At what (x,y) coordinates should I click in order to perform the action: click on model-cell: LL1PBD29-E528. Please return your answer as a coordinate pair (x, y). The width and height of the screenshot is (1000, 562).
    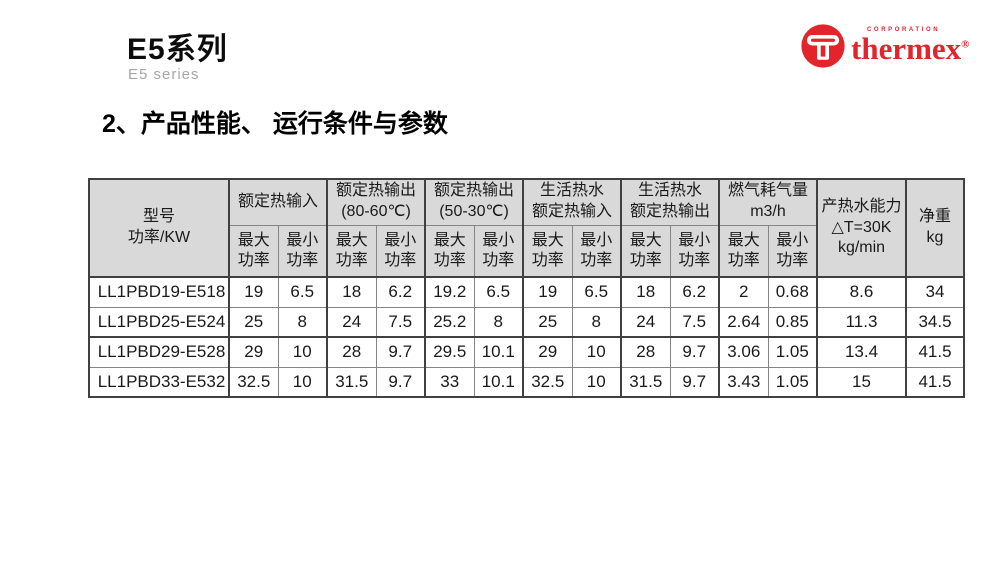
    Looking at the image, I should click on (159, 352).